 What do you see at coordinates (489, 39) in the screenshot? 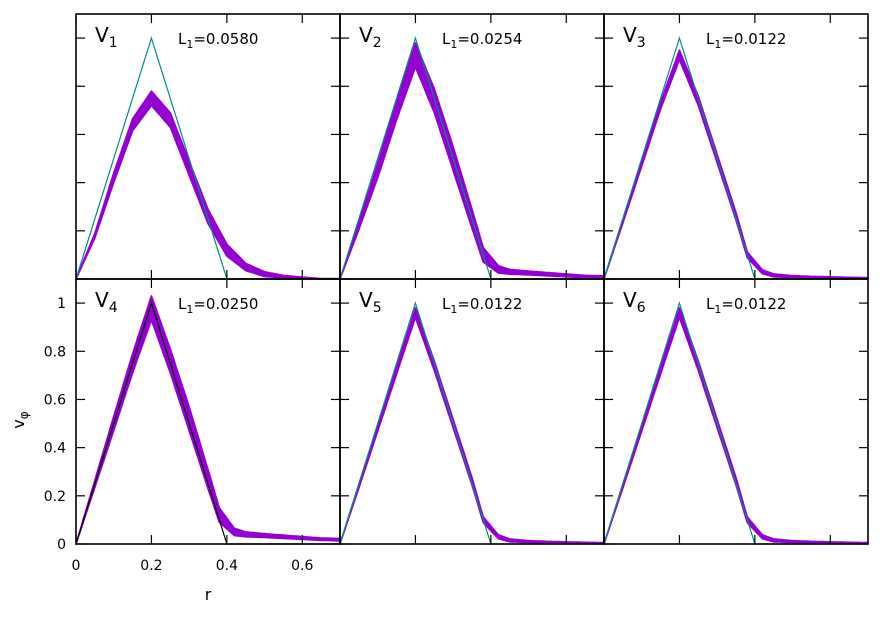
I see `annotation-value: =0.0254` at bounding box center [489, 39].